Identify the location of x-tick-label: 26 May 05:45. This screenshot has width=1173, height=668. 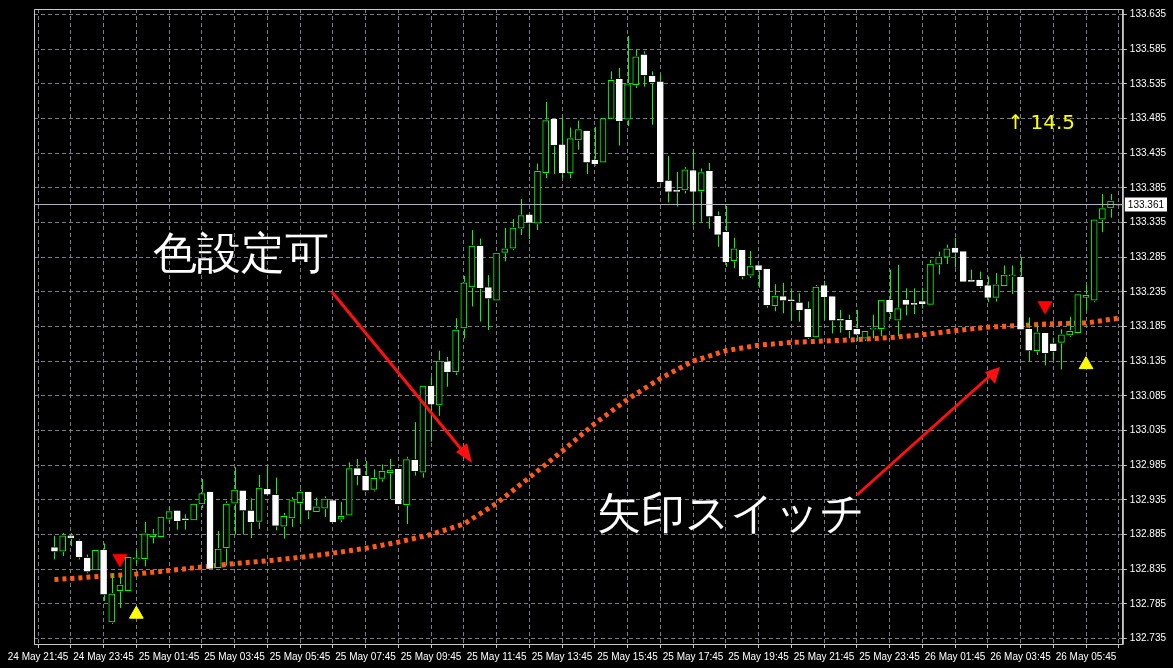
(1086, 656).